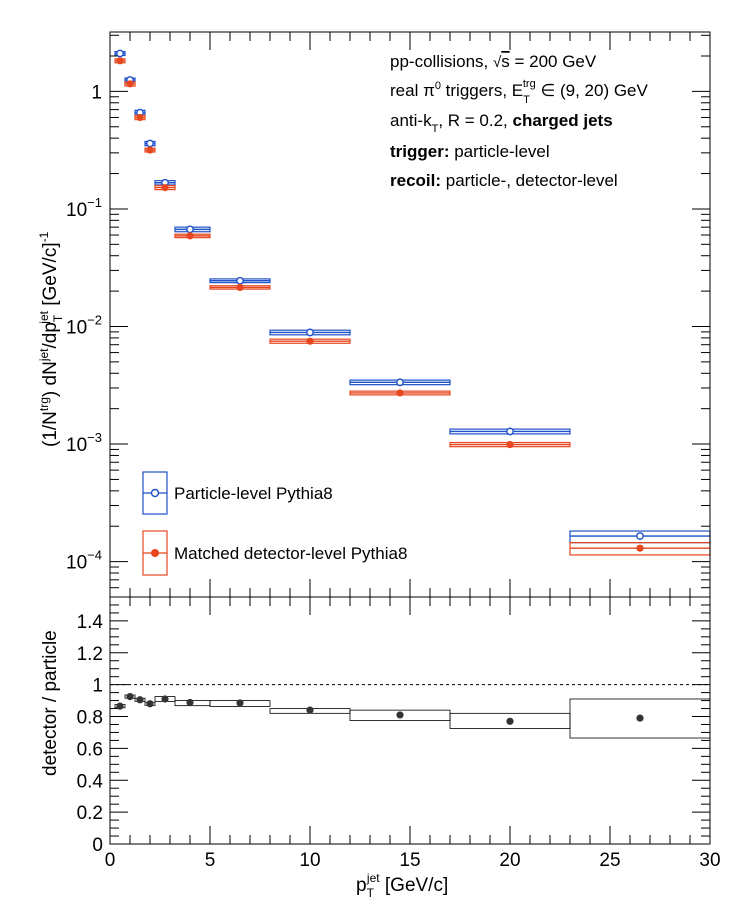  Describe the element at coordinates (402, 885) in the screenshot. I see `x-axis-title: pTjet [GeV/c]` at that location.